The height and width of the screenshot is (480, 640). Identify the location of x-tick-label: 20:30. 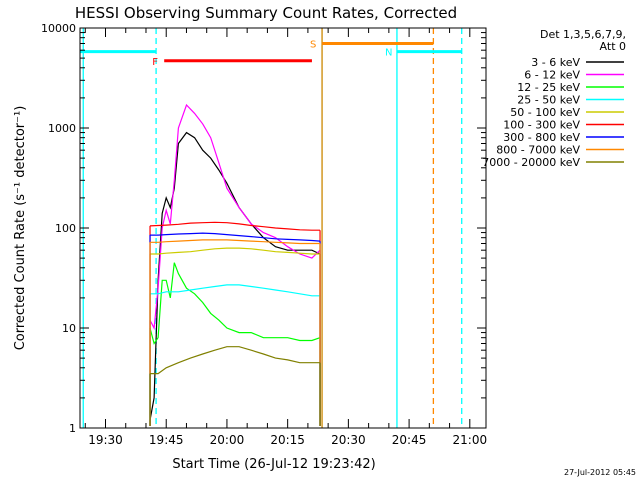
(348, 440).